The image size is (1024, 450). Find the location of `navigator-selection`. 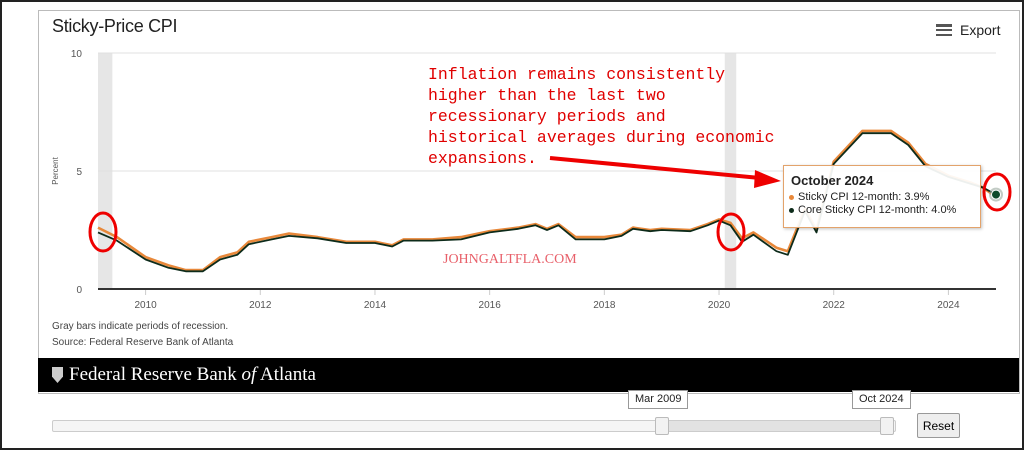

navigator-selection is located at coordinates (774, 426).